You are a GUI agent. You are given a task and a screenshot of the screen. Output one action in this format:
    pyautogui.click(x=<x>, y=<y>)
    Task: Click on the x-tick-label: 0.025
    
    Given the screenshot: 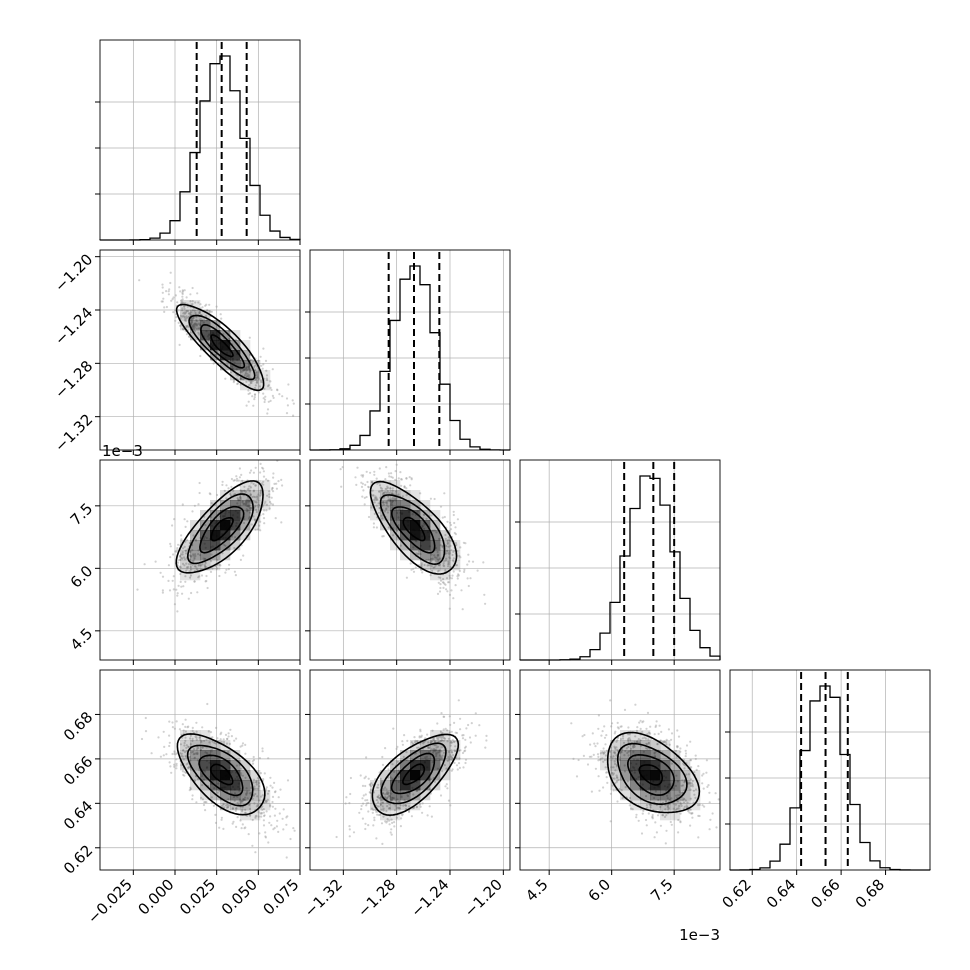 What is the action you would take?
    pyautogui.click(x=197, y=897)
    